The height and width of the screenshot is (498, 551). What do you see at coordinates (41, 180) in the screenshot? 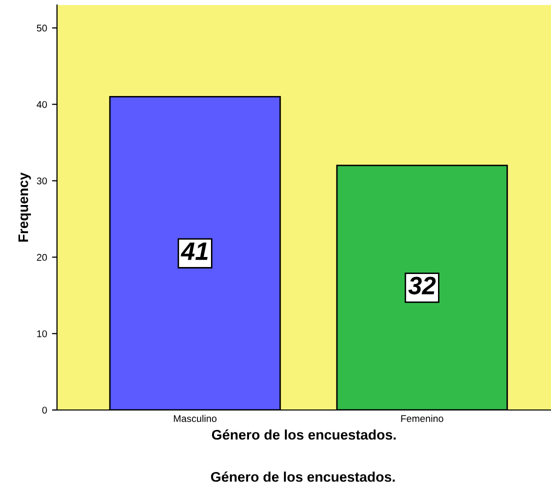
I see `y-tick-label: 30` at bounding box center [41, 180].